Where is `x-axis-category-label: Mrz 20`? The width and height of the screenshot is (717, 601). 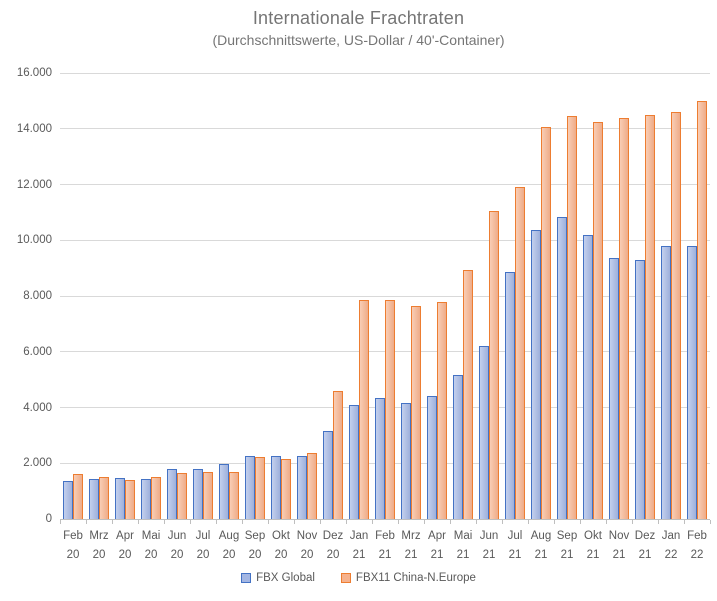
x-axis-category-label: Mrz 20 is located at coordinates (99, 545).